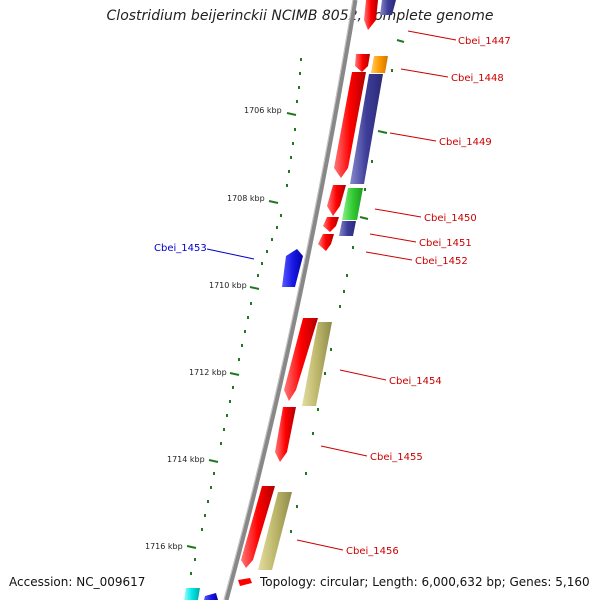 This screenshot has height=600, width=600. What do you see at coordinates (450, 218) in the screenshot?
I see `gene-label-1450: Cbei_1450` at bounding box center [450, 218].